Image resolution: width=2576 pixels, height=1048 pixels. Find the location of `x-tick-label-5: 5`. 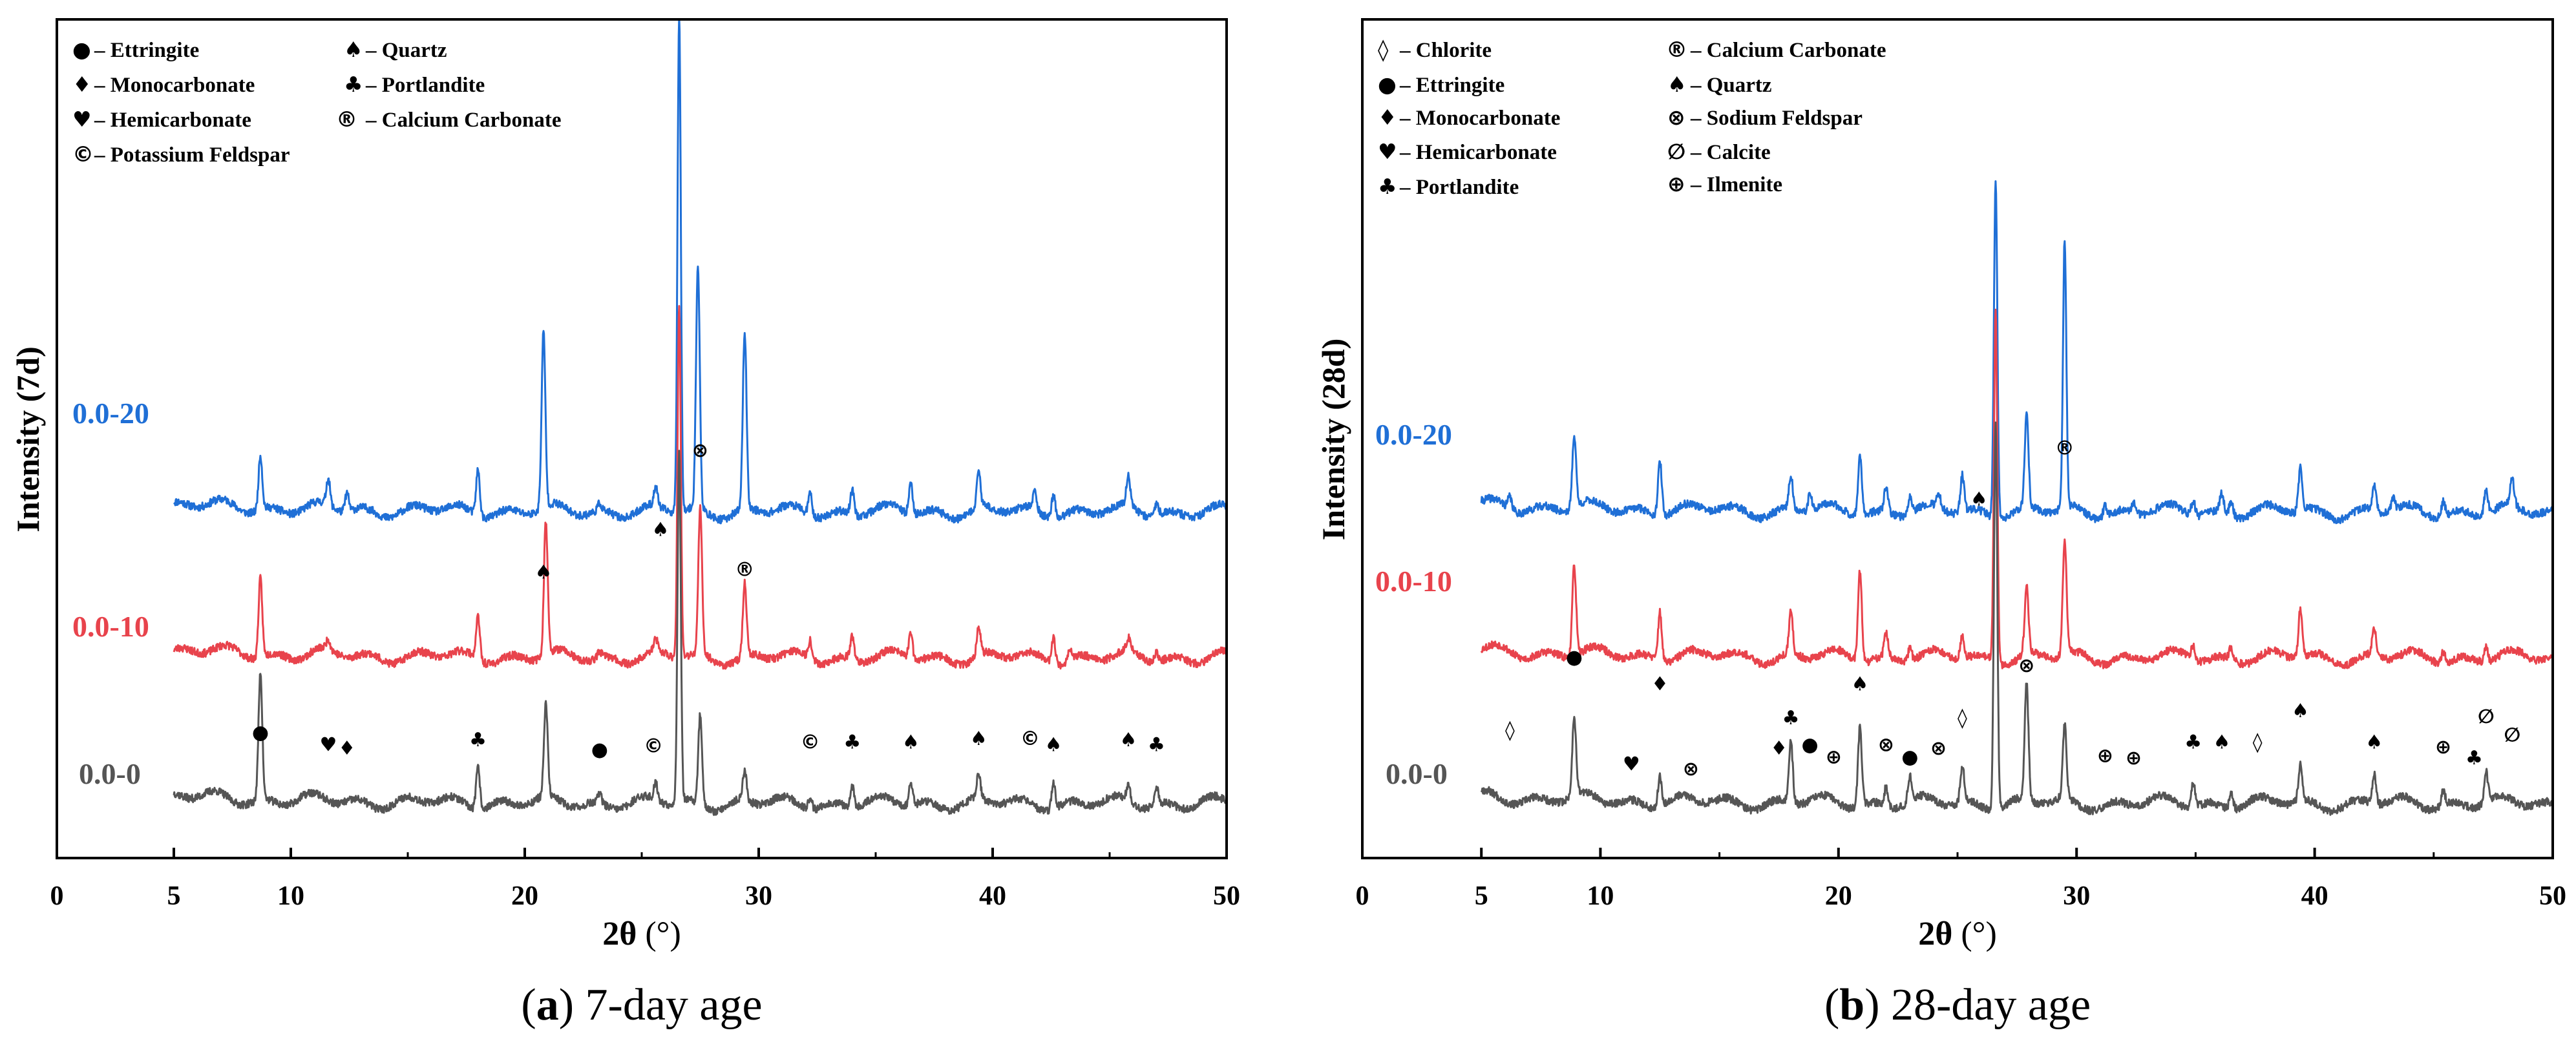

x-tick-label-5: 5 is located at coordinates (1481, 896).